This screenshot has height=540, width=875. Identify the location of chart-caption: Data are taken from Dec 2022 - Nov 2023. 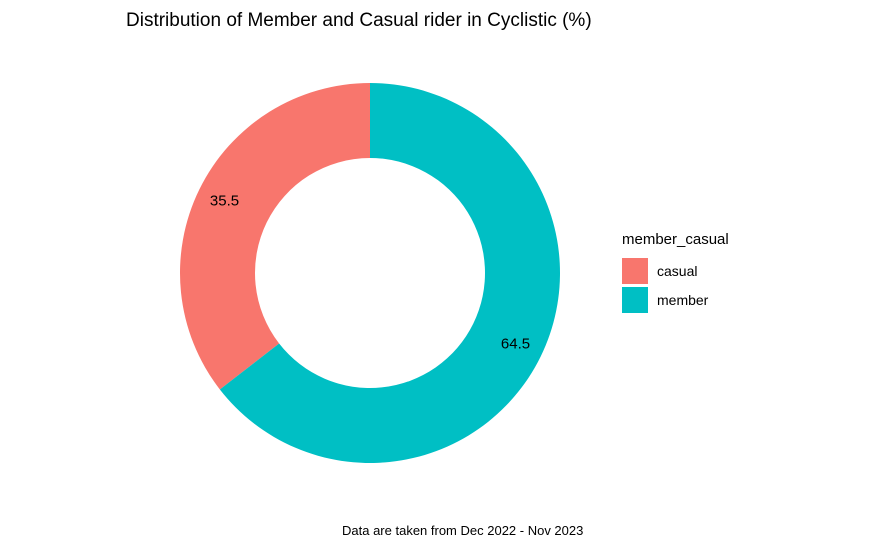
(463, 530).